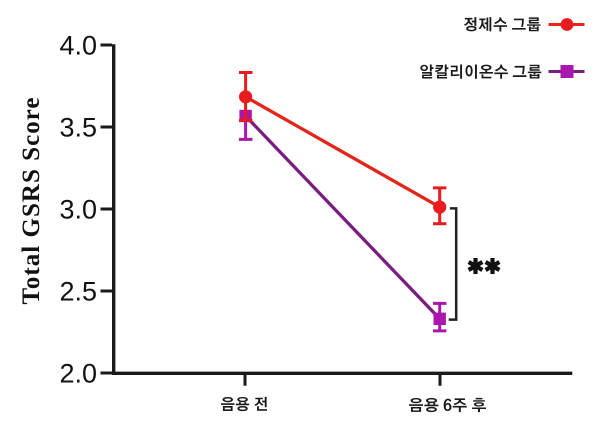 This screenshot has width=600, height=430. Describe the element at coordinates (78, 292) in the screenshot. I see `svg-text: 2.5` at that location.